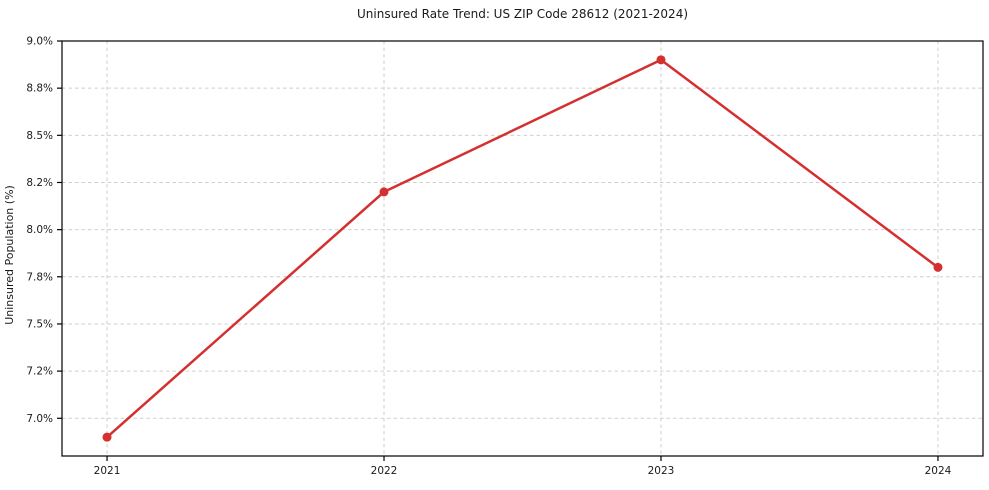  What do you see at coordinates (938, 267) in the screenshot?
I see `data-point-2024` at bounding box center [938, 267].